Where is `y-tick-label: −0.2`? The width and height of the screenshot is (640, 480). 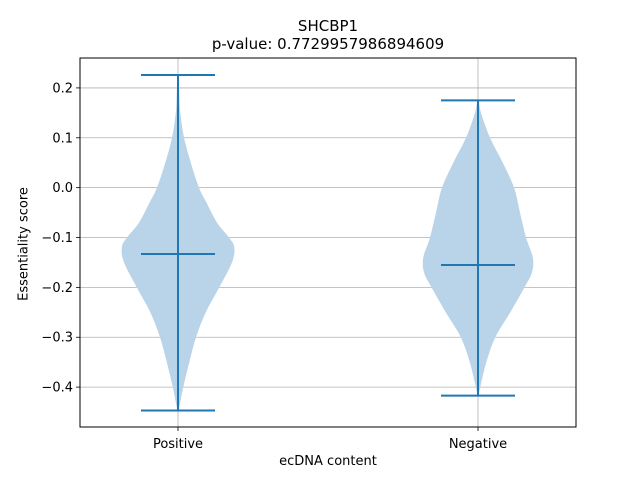 y-tick-label: −0.2 is located at coordinates (57, 288).